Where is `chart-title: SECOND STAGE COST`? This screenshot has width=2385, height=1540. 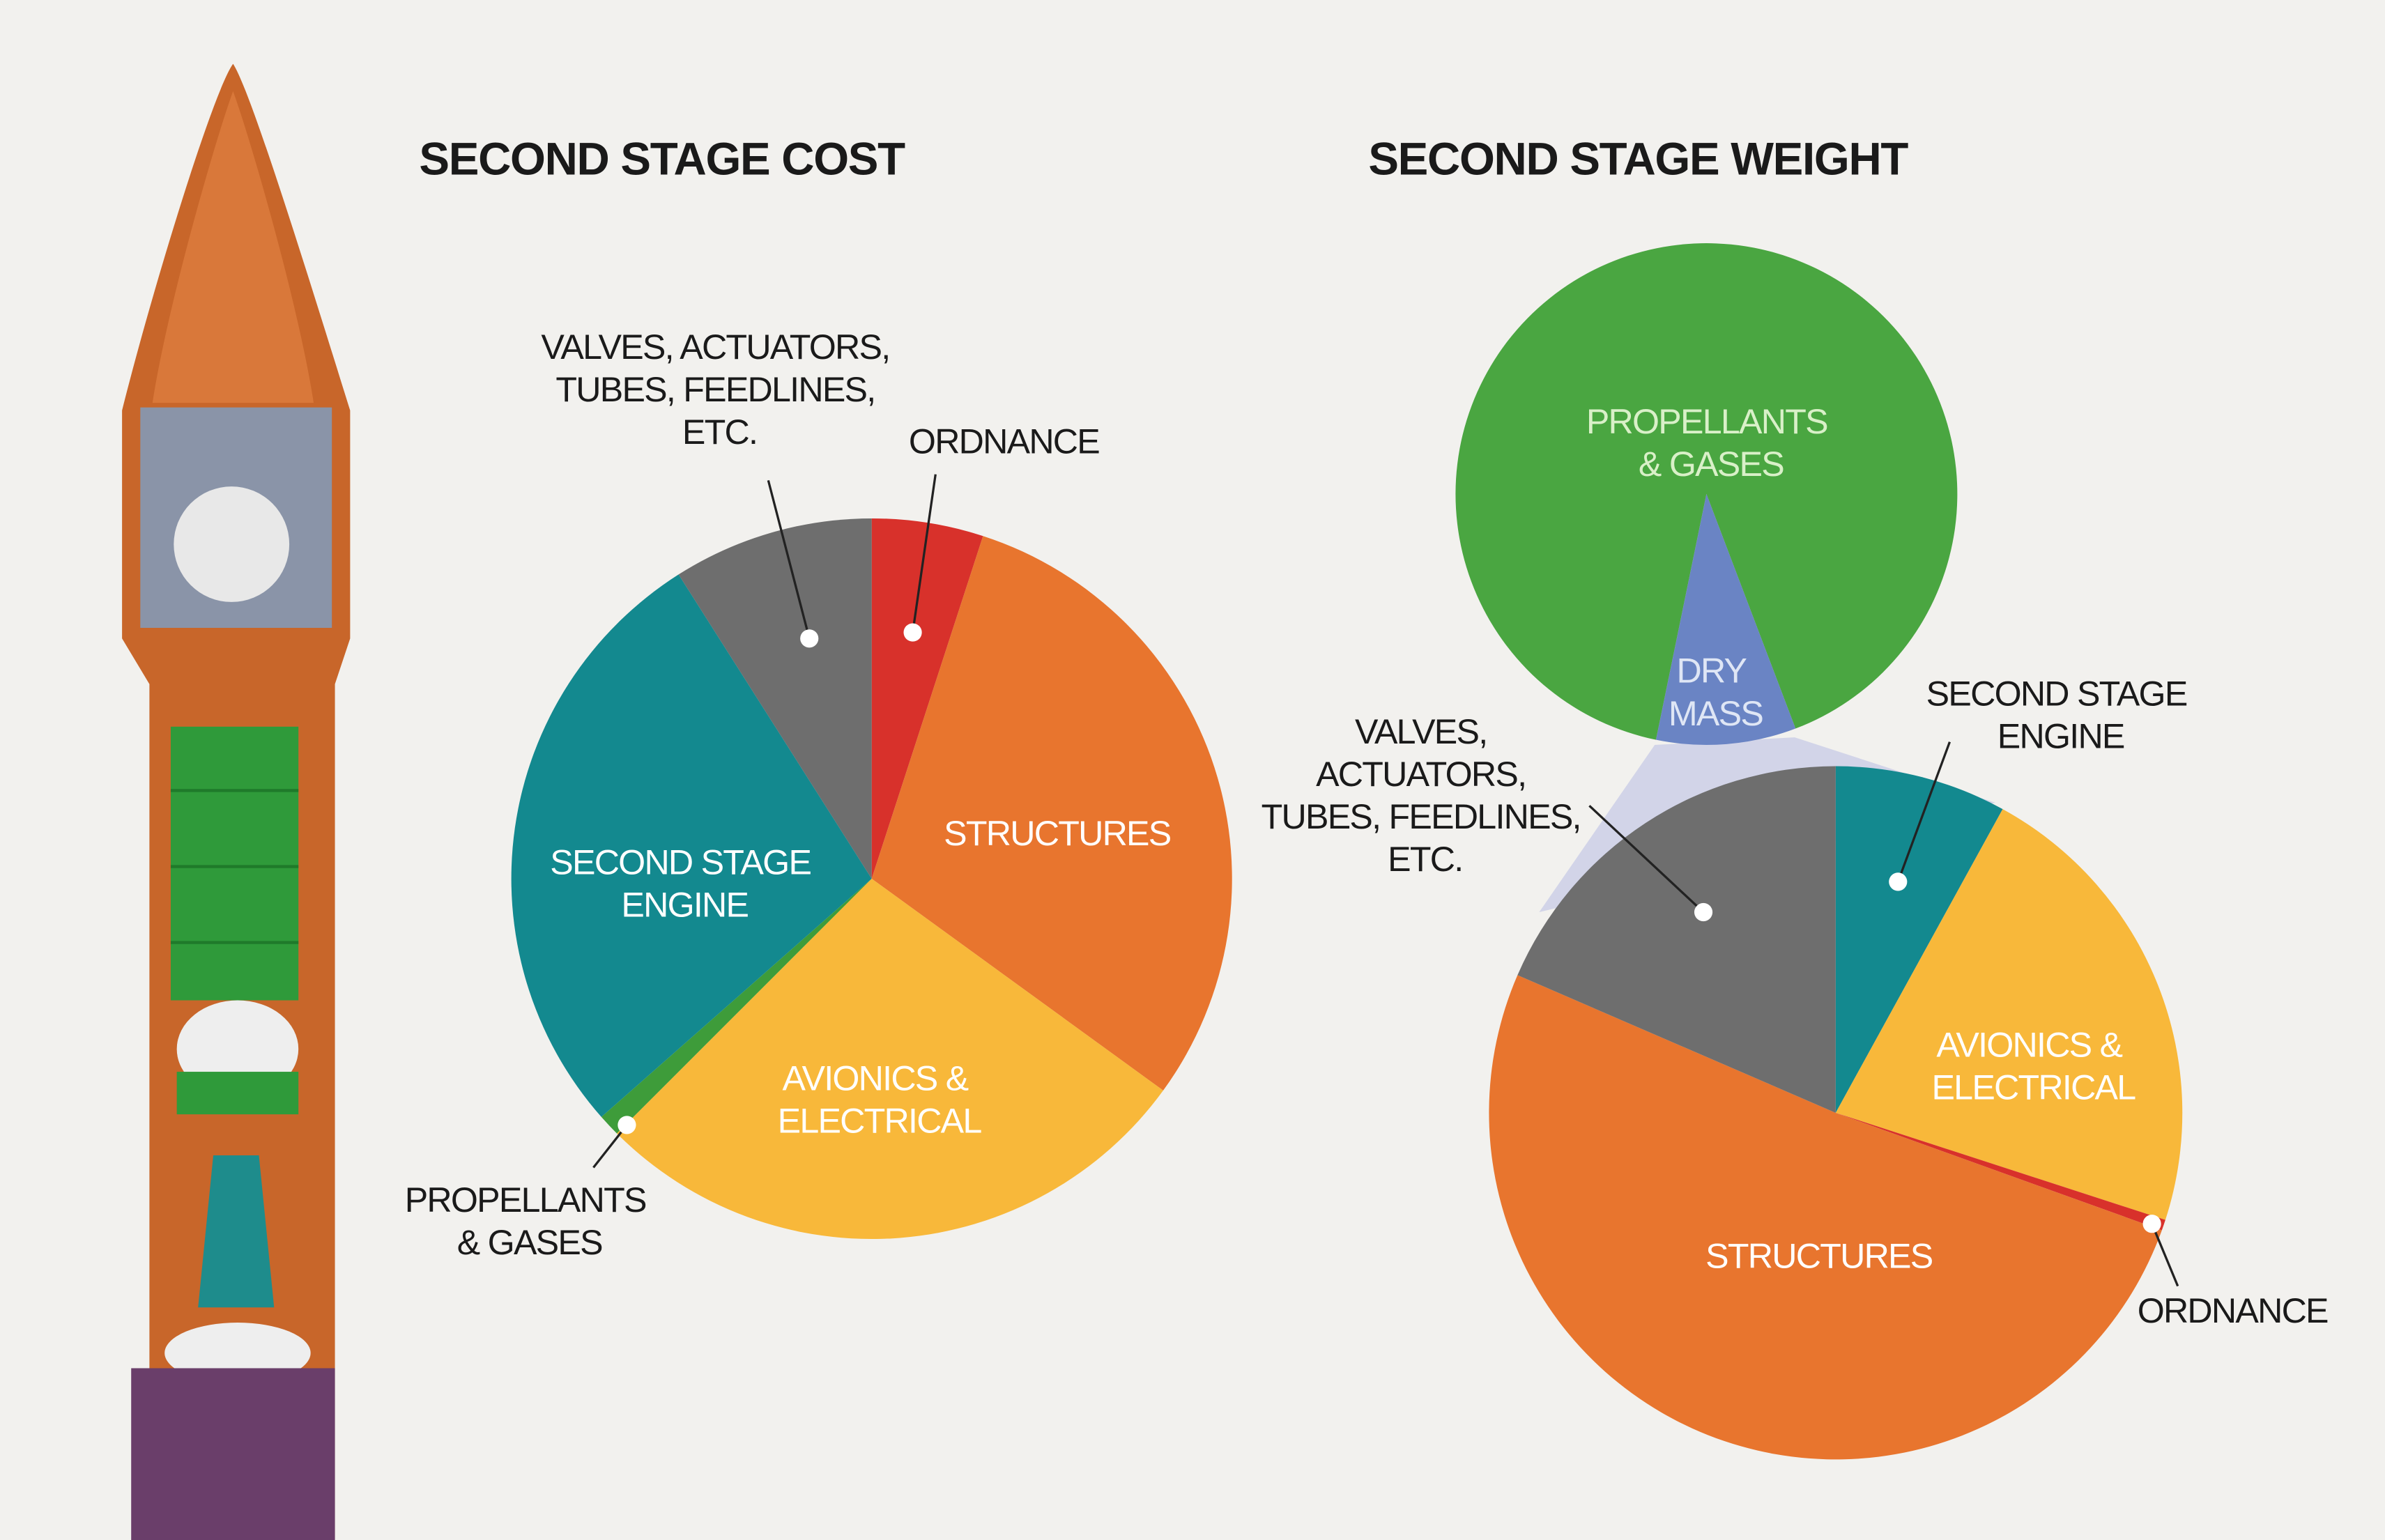
chart-title: SECOND STAGE COST is located at coordinates (662, 159).